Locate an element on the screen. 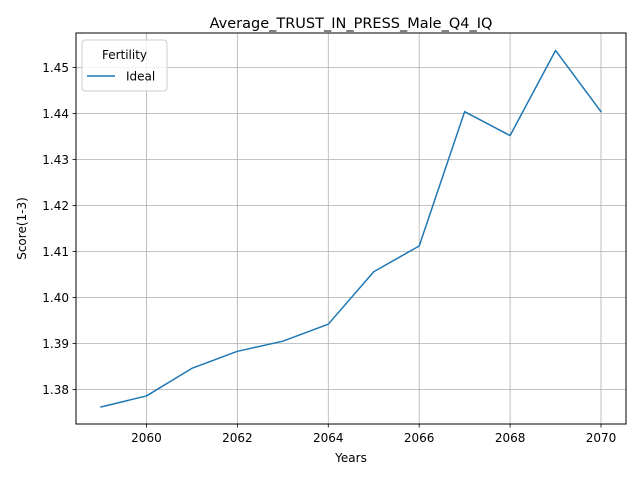 The width and height of the screenshot is (640, 480). x-tick-label: 2064 is located at coordinates (328, 438).